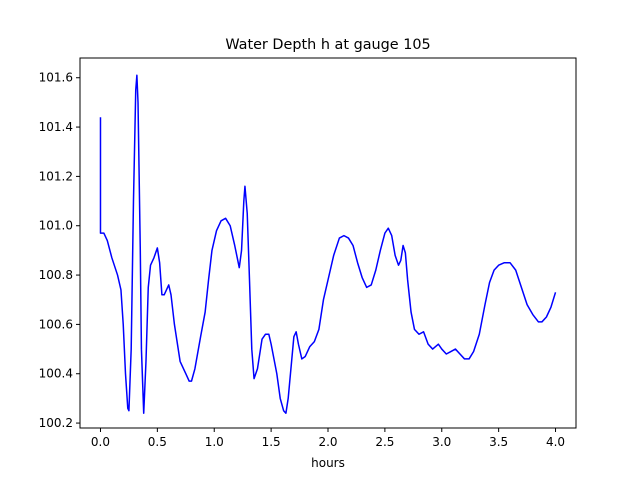  What do you see at coordinates (56, 374) in the screenshot?
I see `y-tick-label: 100.4` at bounding box center [56, 374].